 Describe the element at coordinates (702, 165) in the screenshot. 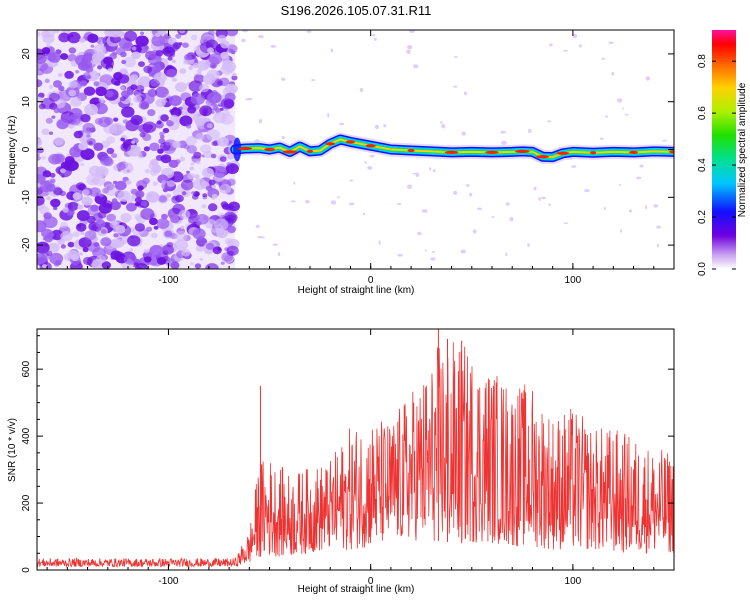

I see `colorbar-tick-label: 0.4` at that location.